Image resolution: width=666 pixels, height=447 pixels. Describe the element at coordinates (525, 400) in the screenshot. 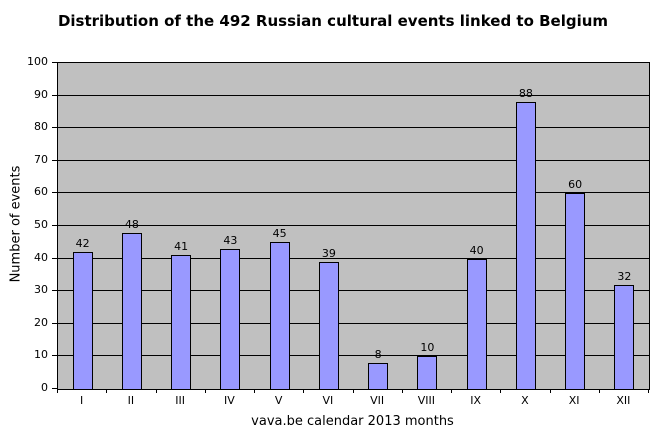

I see `x-tick-label-X: X` at that location.